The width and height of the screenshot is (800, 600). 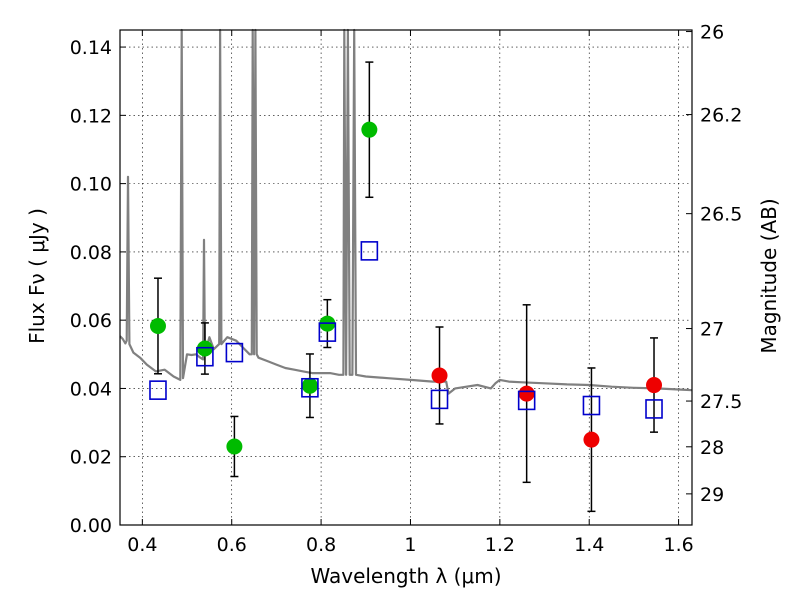 What do you see at coordinates (91, 458) in the screenshot?
I see `y-tick-label: 0.02` at bounding box center [91, 458].